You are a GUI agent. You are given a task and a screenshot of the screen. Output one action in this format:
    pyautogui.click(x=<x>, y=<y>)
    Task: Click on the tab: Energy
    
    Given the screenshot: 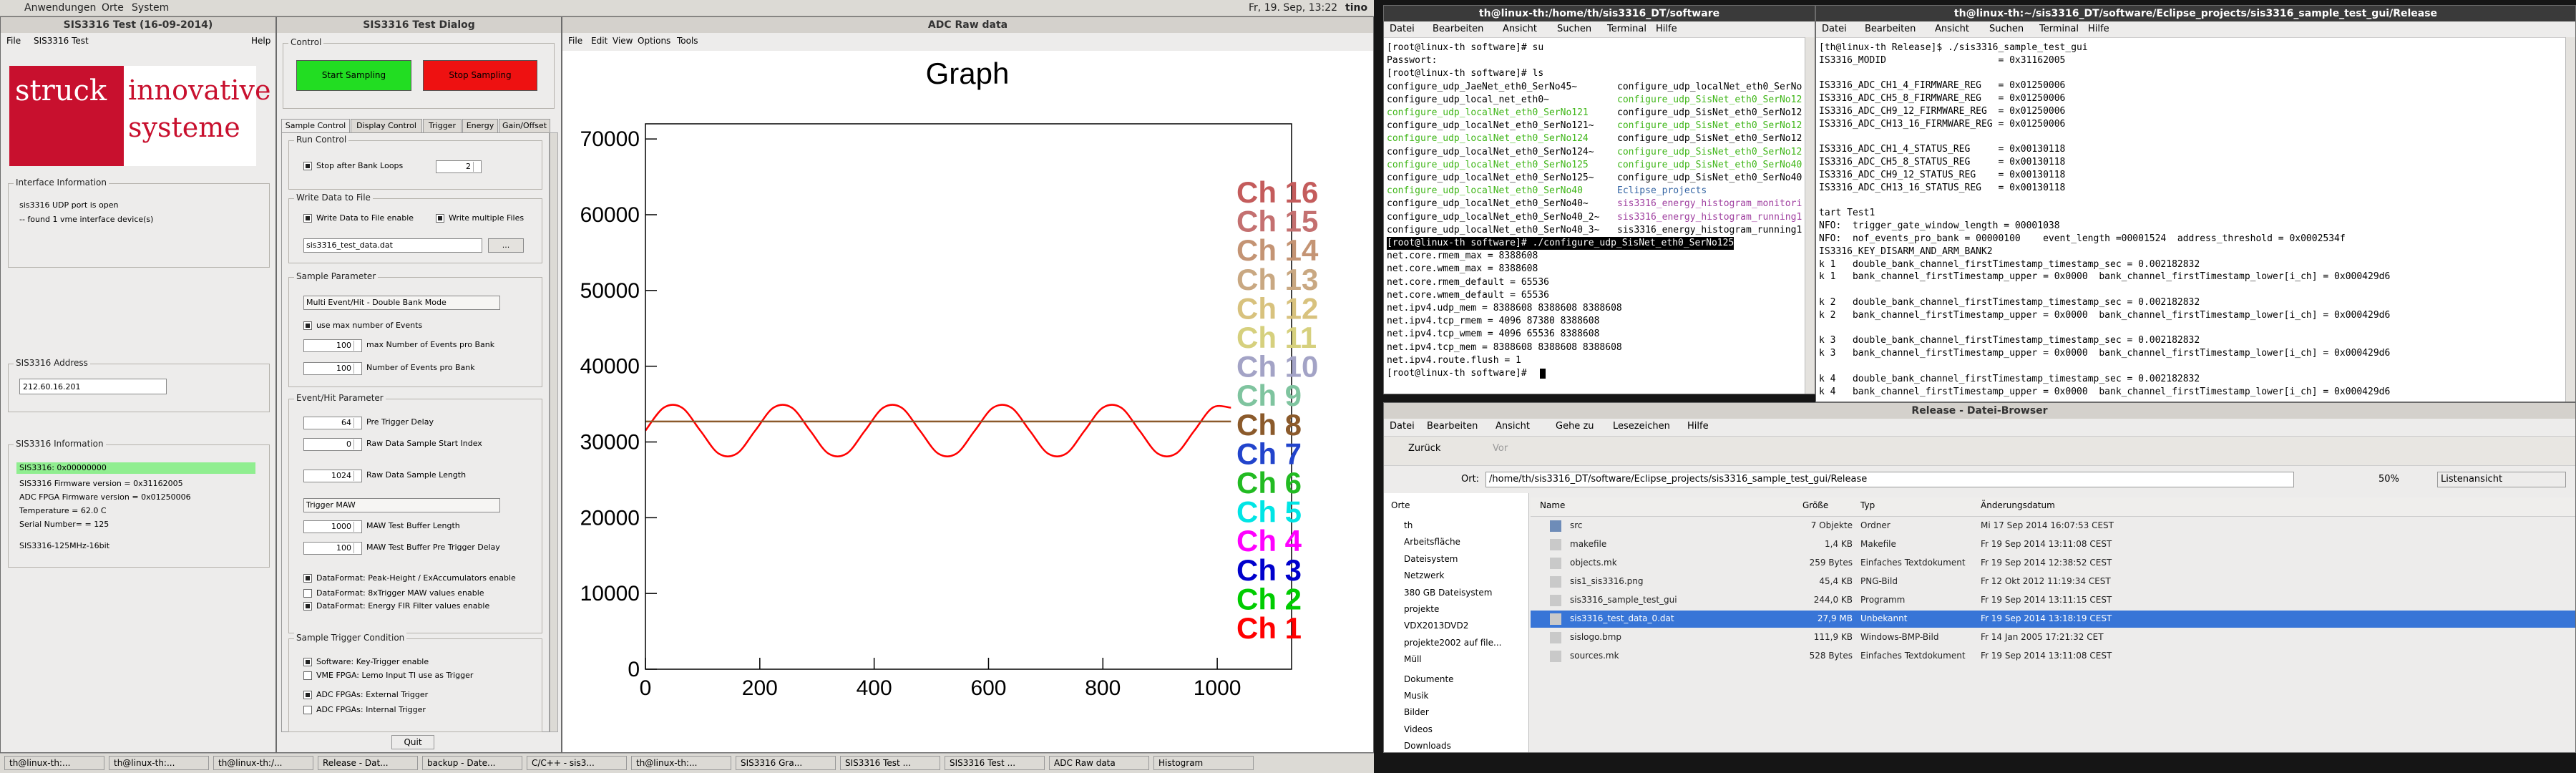 What is the action you would take?
    pyautogui.click(x=480, y=126)
    